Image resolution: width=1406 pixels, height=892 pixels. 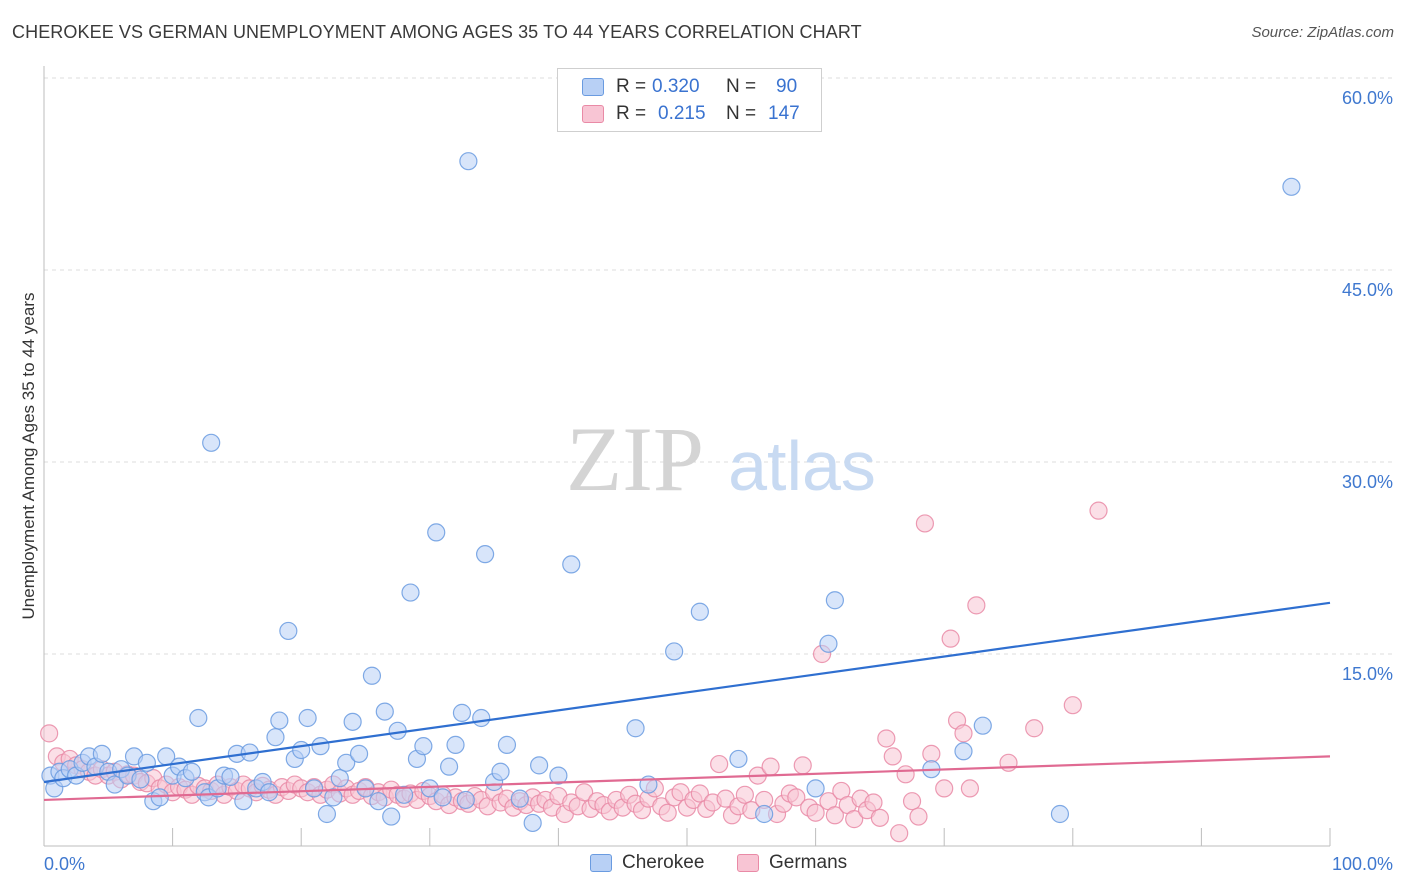 I want to click on r-value: 0.215, so click(x=682, y=113).